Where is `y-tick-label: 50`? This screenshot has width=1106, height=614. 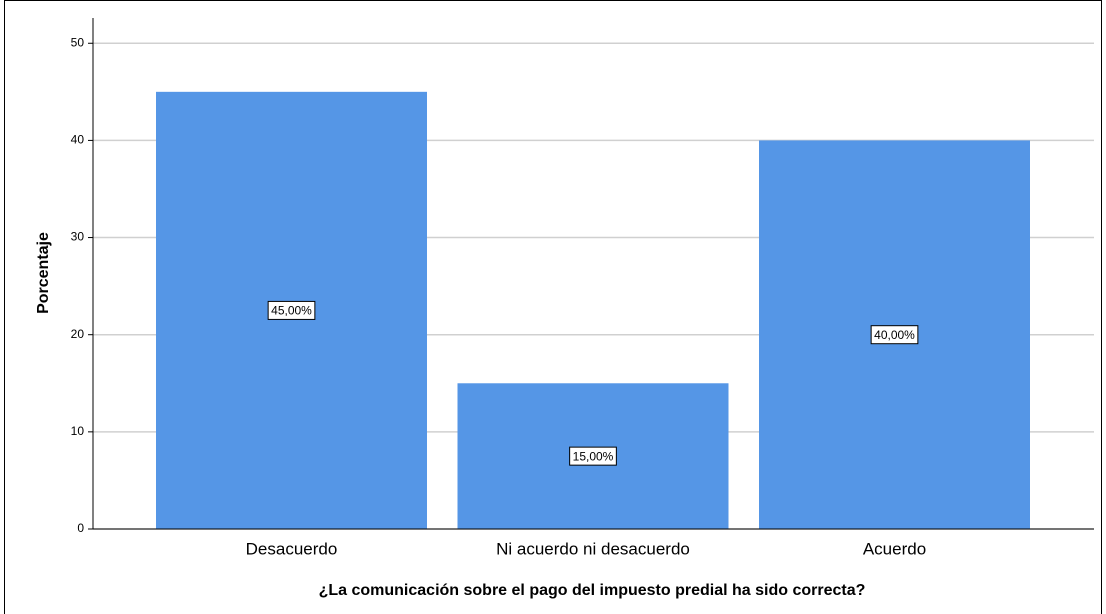 y-tick-label: 50 is located at coordinates (78, 42).